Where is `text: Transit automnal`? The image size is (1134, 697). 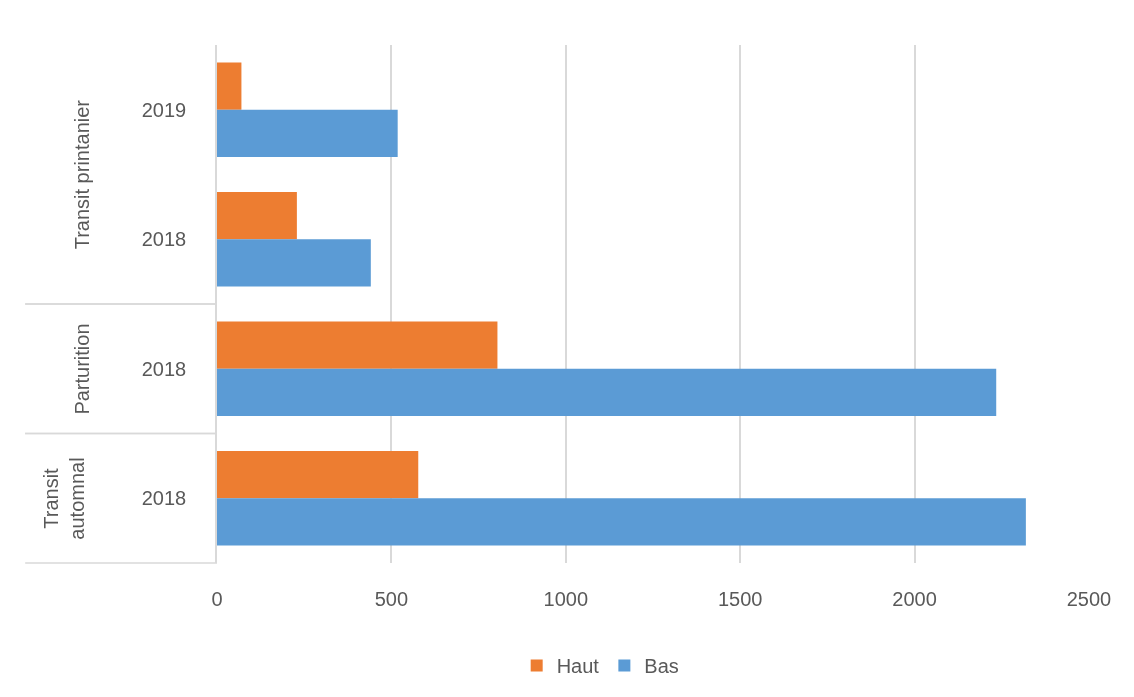
text: Transit automnal is located at coordinates (64, 498).